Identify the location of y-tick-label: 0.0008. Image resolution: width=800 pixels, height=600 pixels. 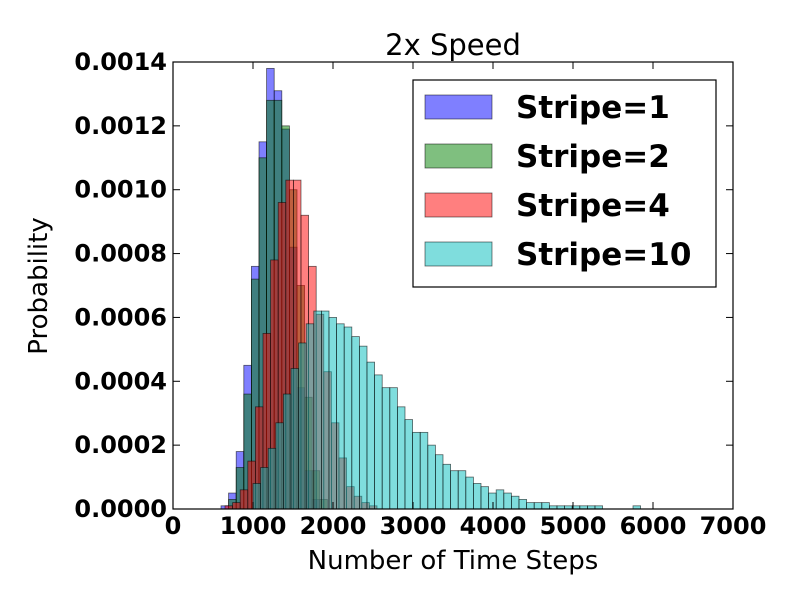
(120, 254).